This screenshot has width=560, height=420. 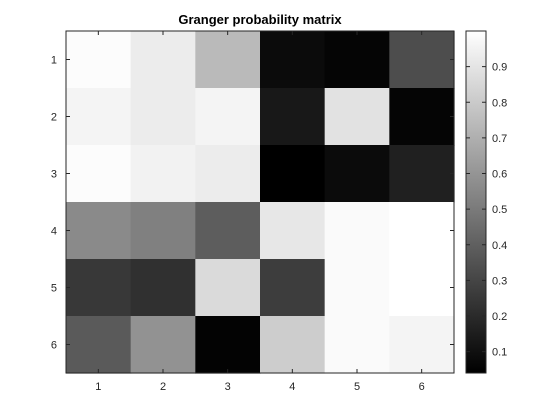 What do you see at coordinates (293, 117) in the screenshot?
I see `heatmap-cell-r2-c4` at bounding box center [293, 117].